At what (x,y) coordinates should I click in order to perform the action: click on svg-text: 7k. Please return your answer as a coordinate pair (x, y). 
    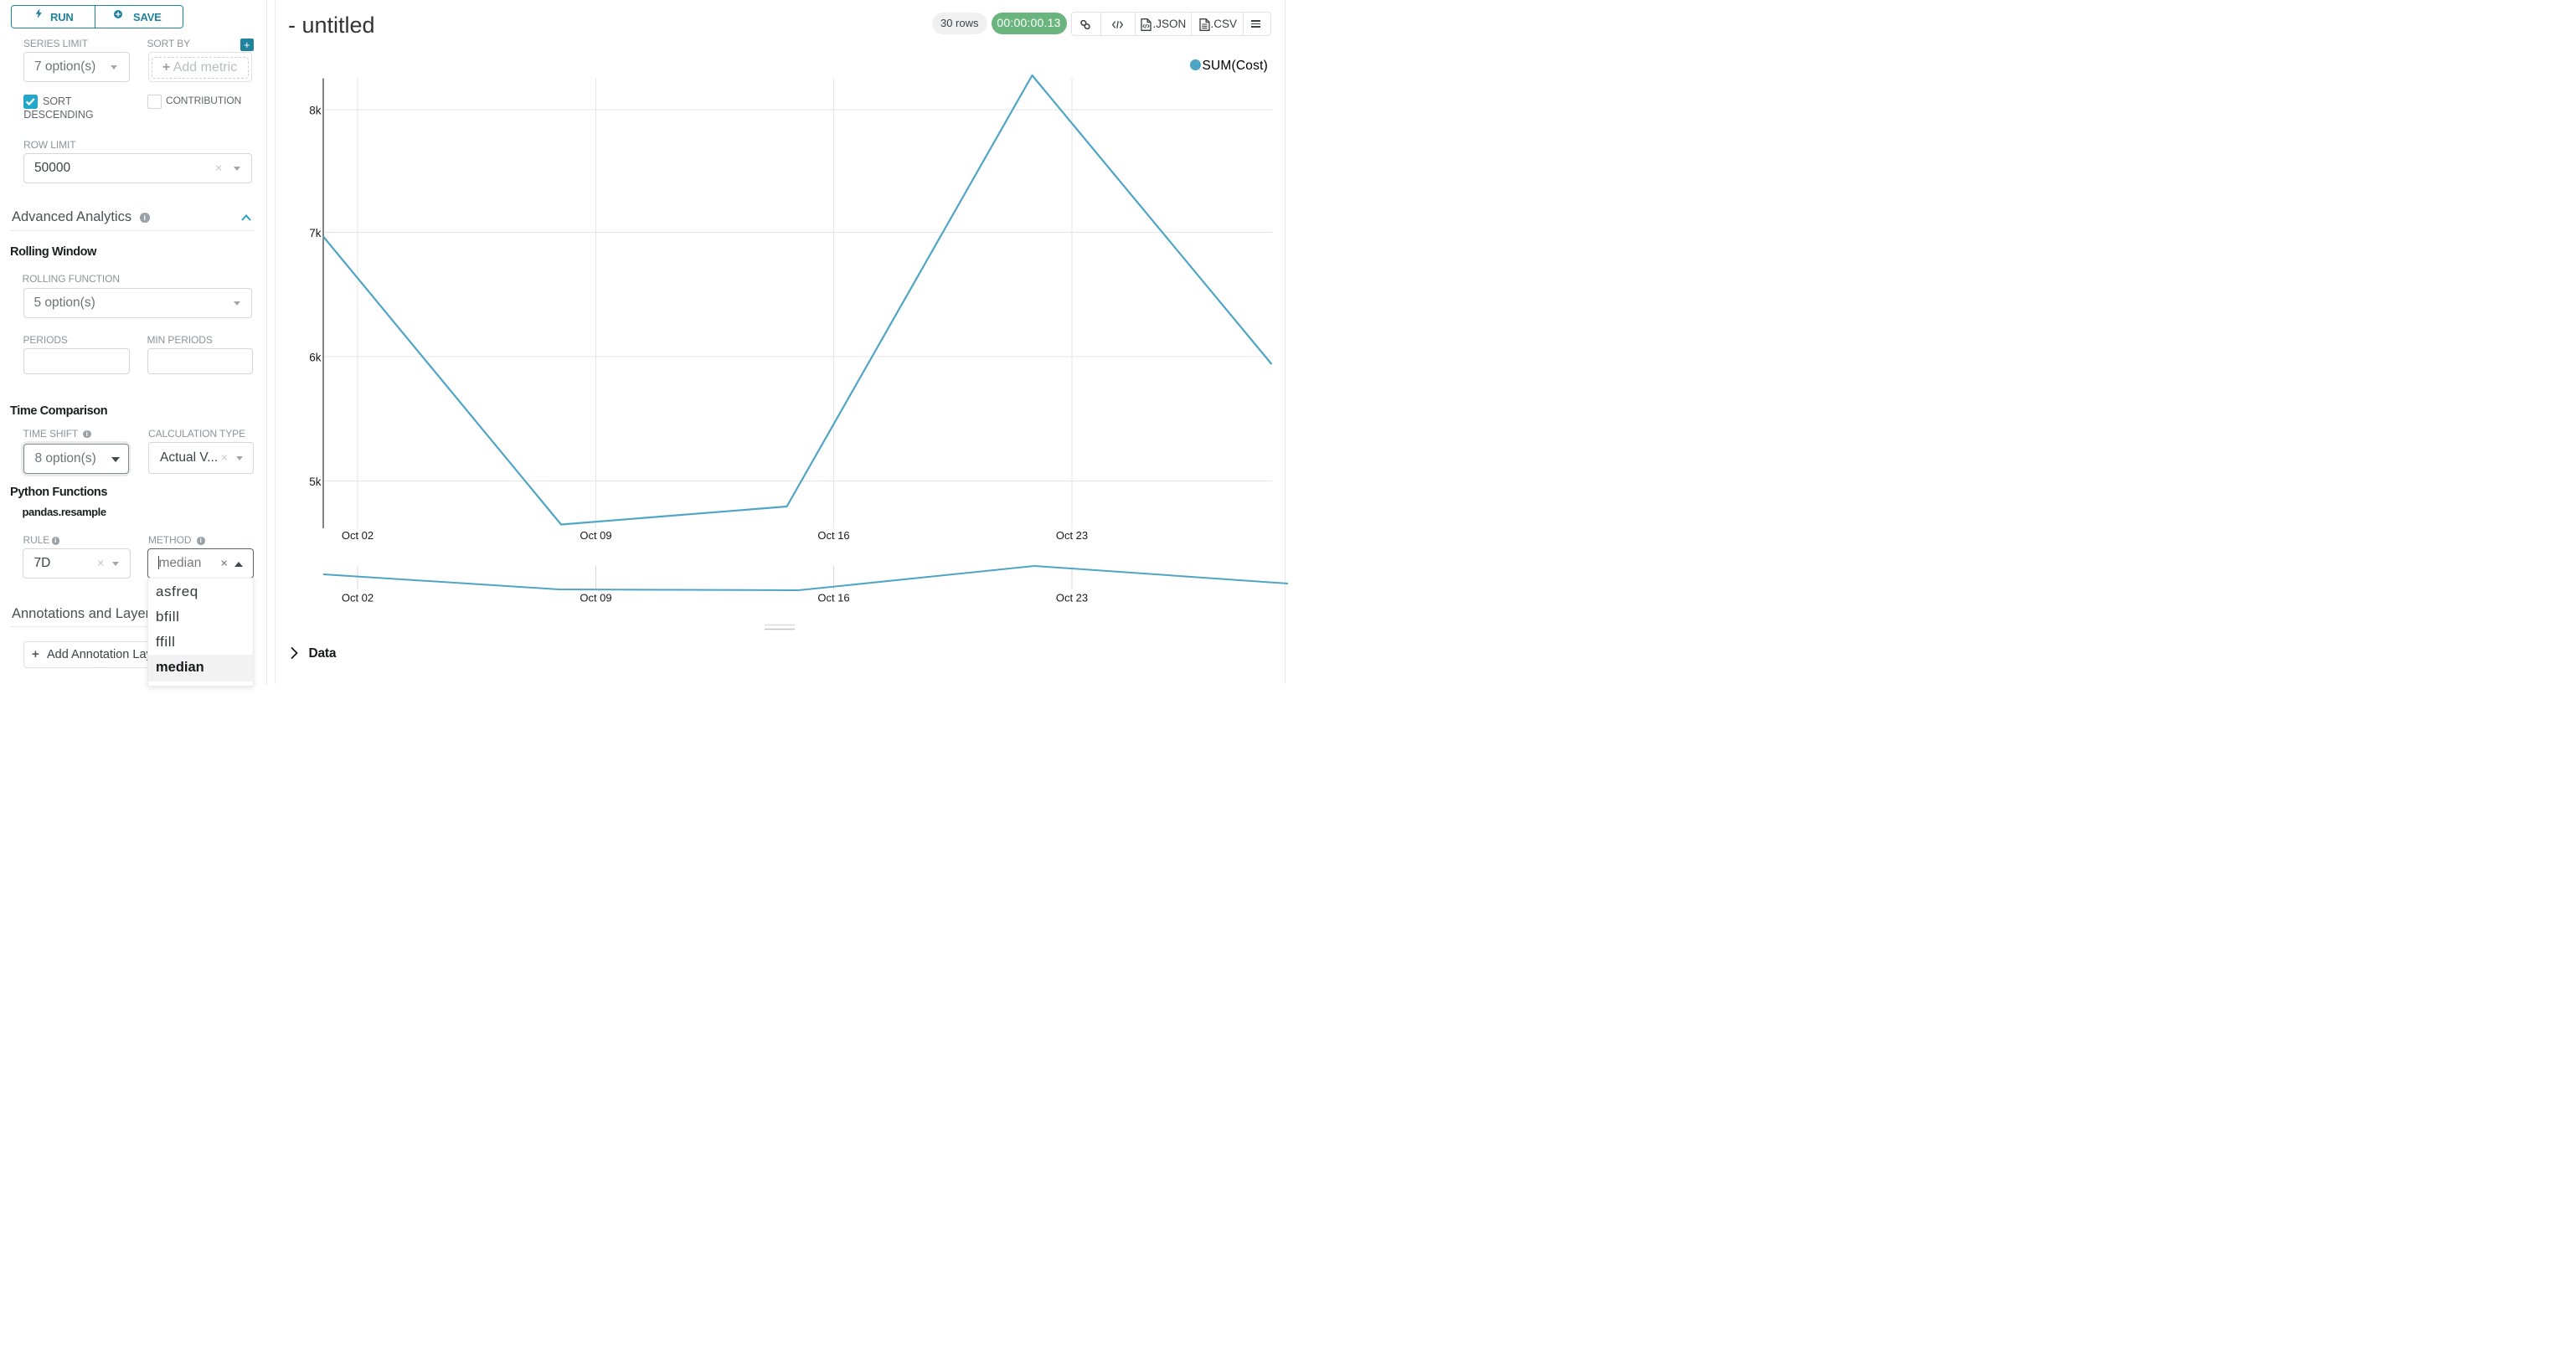
    Looking at the image, I should click on (315, 233).